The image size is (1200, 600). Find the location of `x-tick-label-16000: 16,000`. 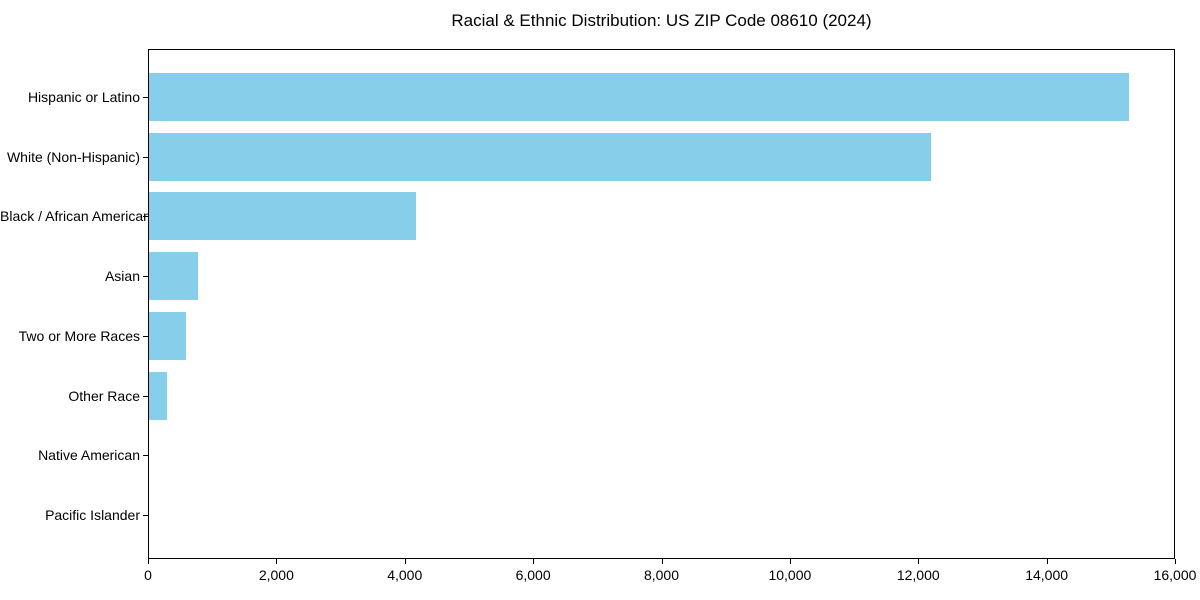

x-tick-label-16000: 16,000 is located at coordinates (1175, 575).